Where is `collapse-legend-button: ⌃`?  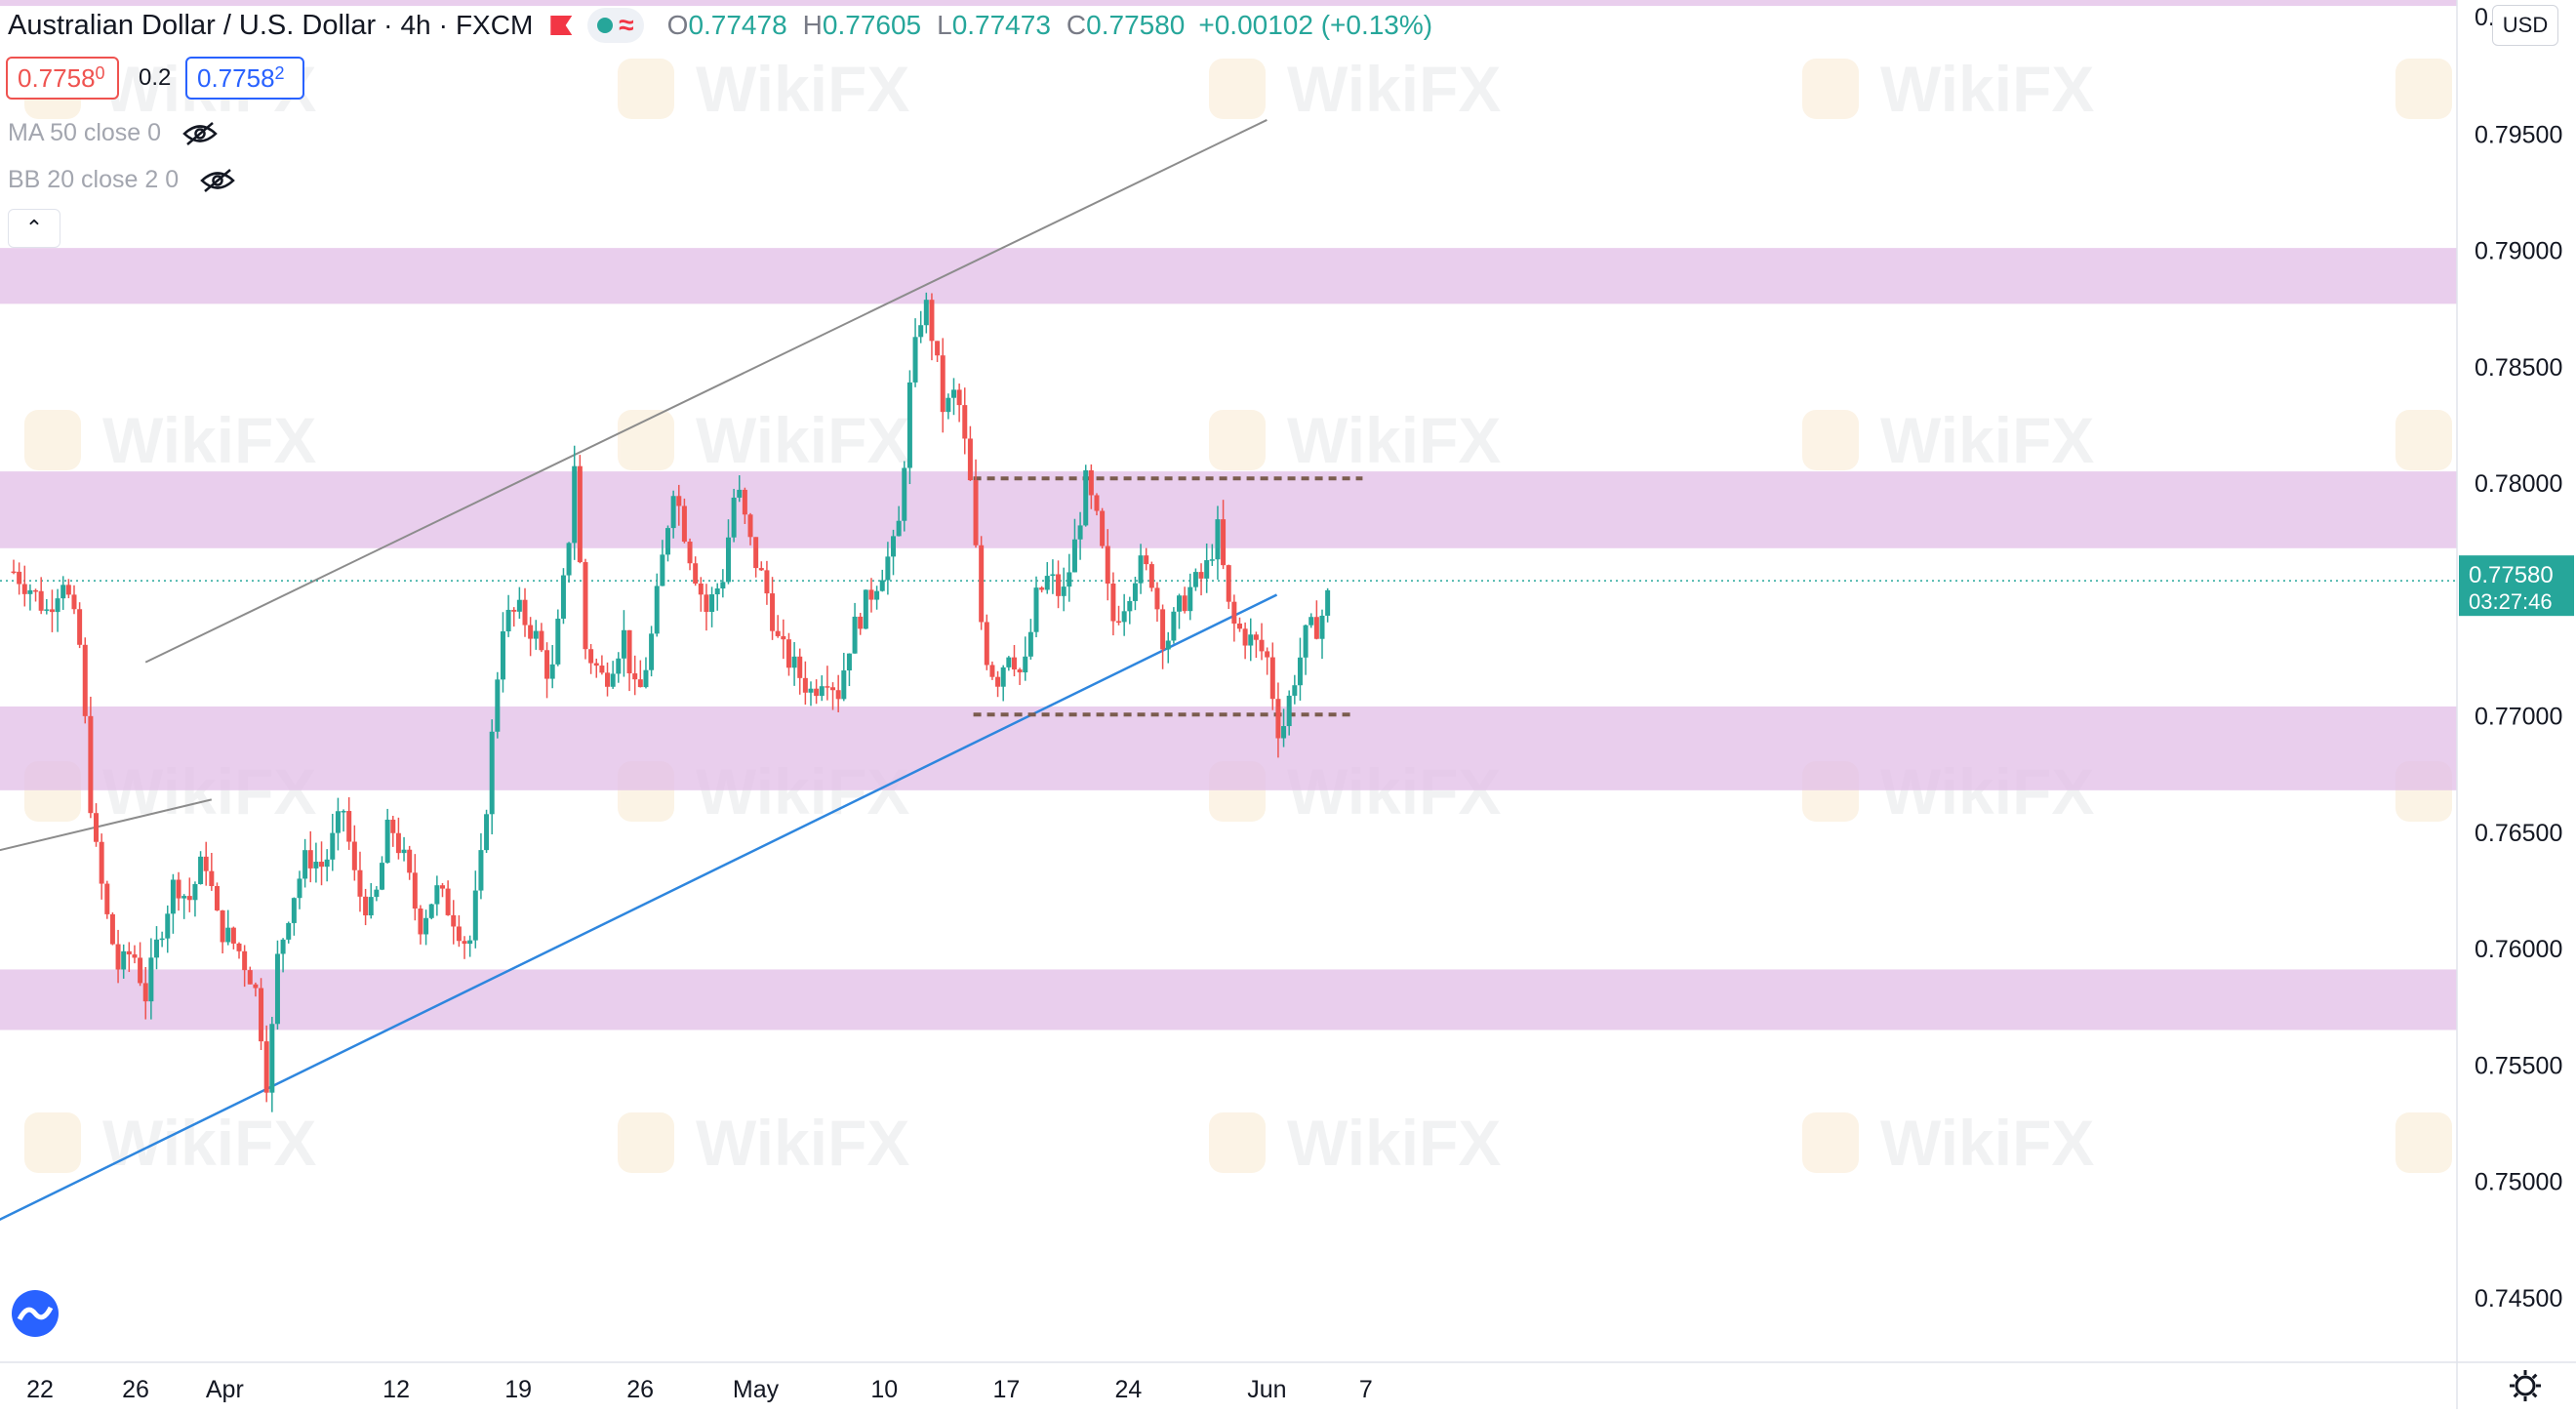
collapse-legend-button: ⌃ is located at coordinates (34, 228).